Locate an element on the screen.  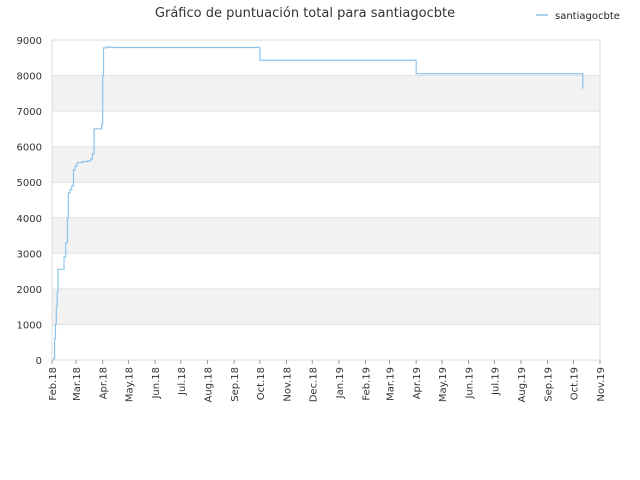
x-tick-label: Mar.19 is located at coordinates (391, 384).